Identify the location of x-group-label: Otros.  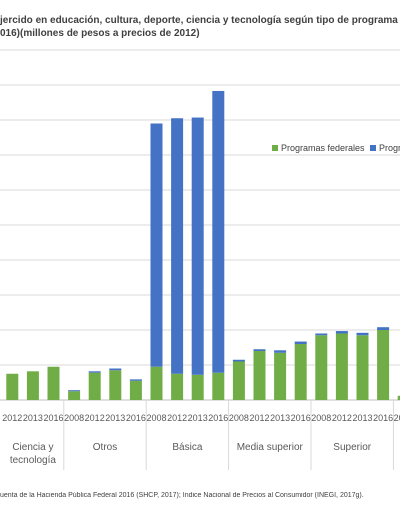
(105, 447).